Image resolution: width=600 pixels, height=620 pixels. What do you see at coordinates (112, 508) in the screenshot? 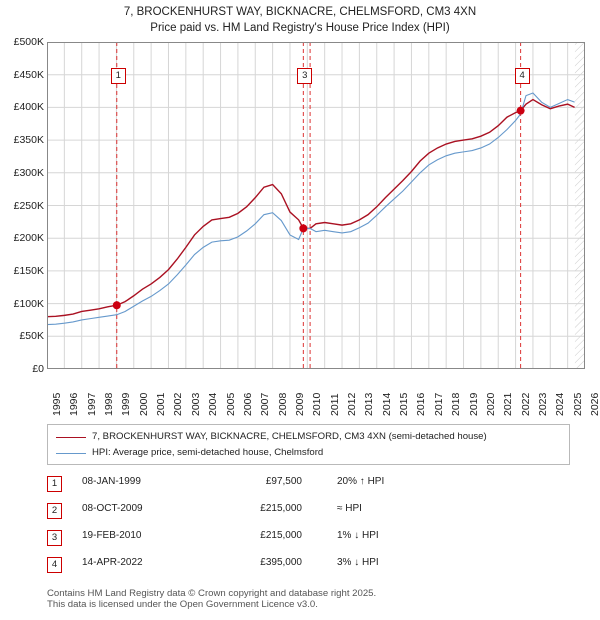
I see `row-date: 08-OCT-2009` at bounding box center [112, 508].